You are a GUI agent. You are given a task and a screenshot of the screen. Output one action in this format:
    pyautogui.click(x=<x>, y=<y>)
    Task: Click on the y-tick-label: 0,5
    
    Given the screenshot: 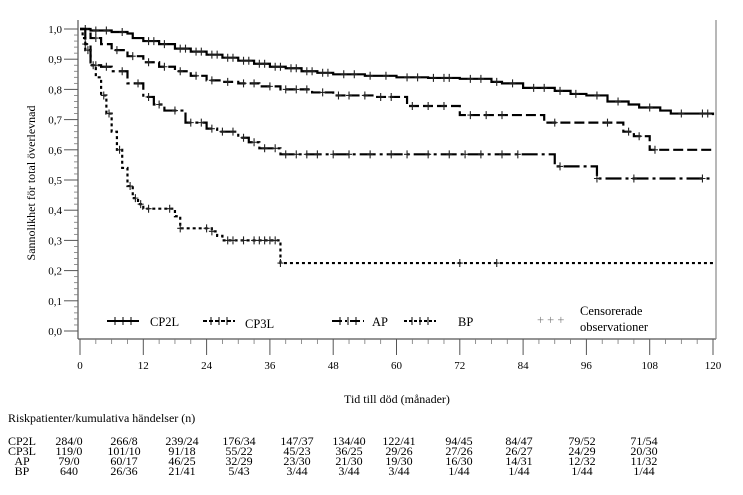 What is the action you would take?
    pyautogui.click(x=55, y=181)
    